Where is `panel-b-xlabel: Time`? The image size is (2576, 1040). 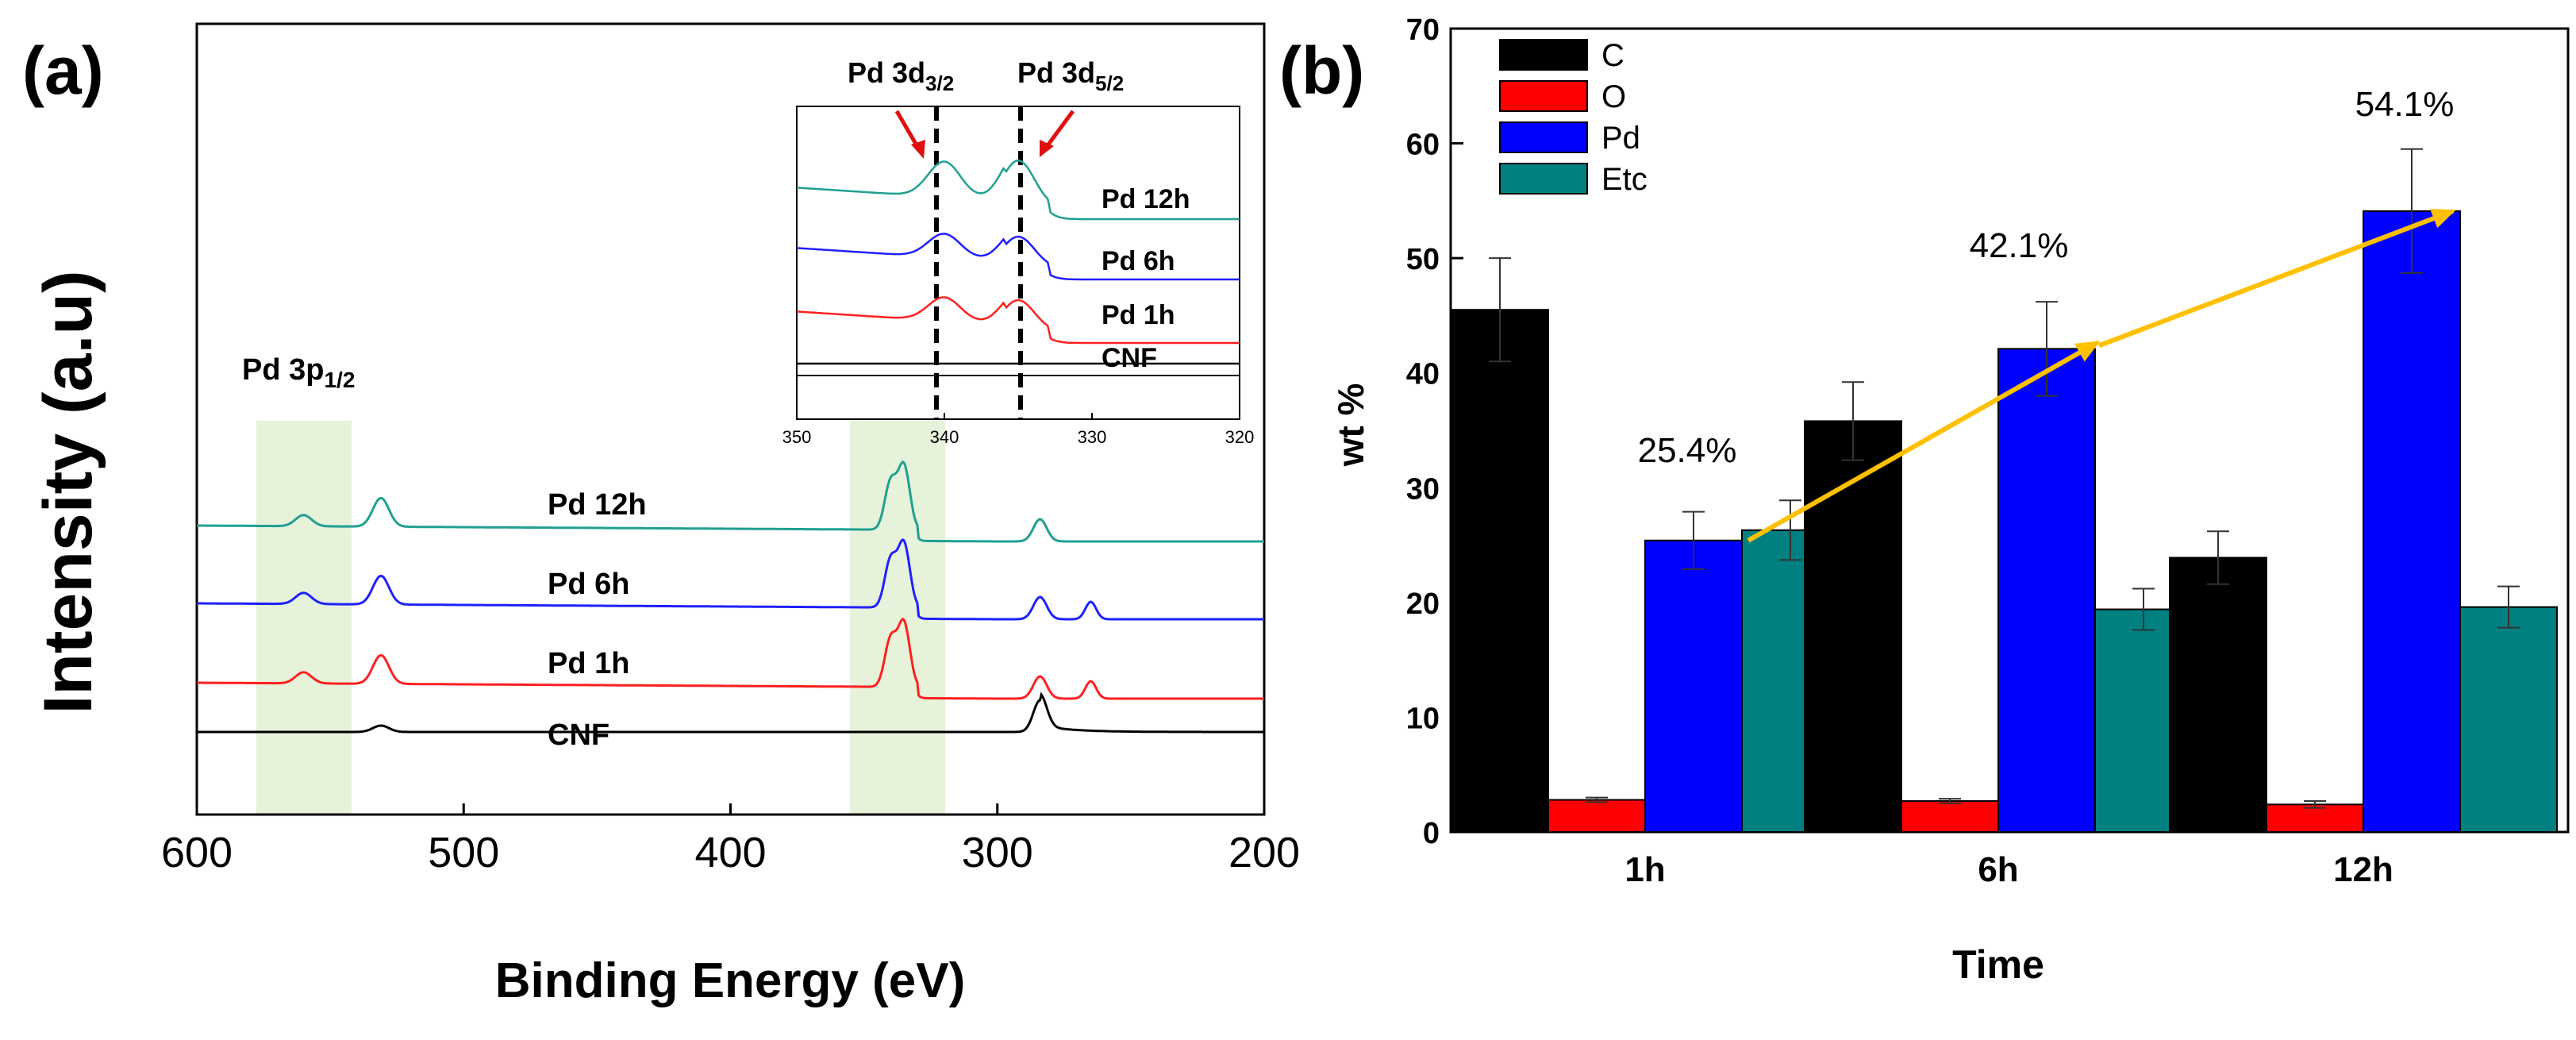
panel-b-xlabel: Time is located at coordinates (1998, 964).